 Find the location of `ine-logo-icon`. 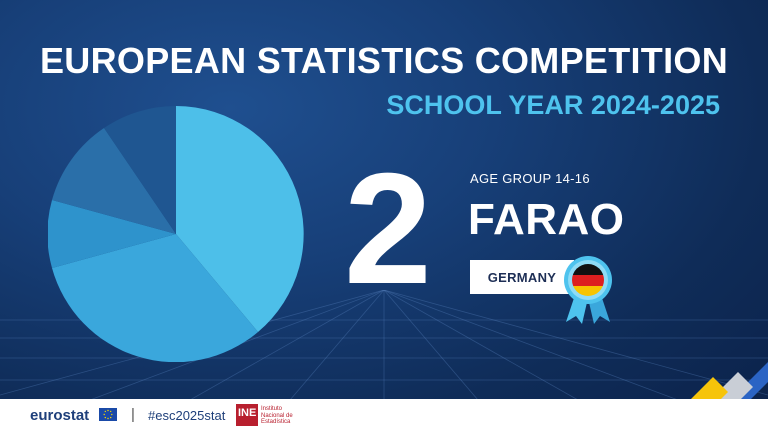

ine-logo-icon is located at coordinates (247, 415).